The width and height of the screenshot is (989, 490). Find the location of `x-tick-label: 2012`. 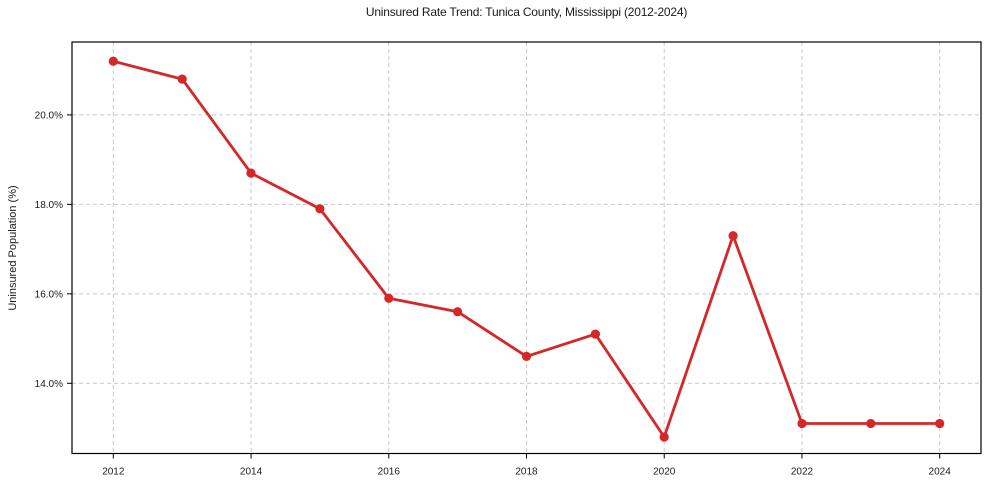

x-tick-label: 2012 is located at coordinates (113, 472).